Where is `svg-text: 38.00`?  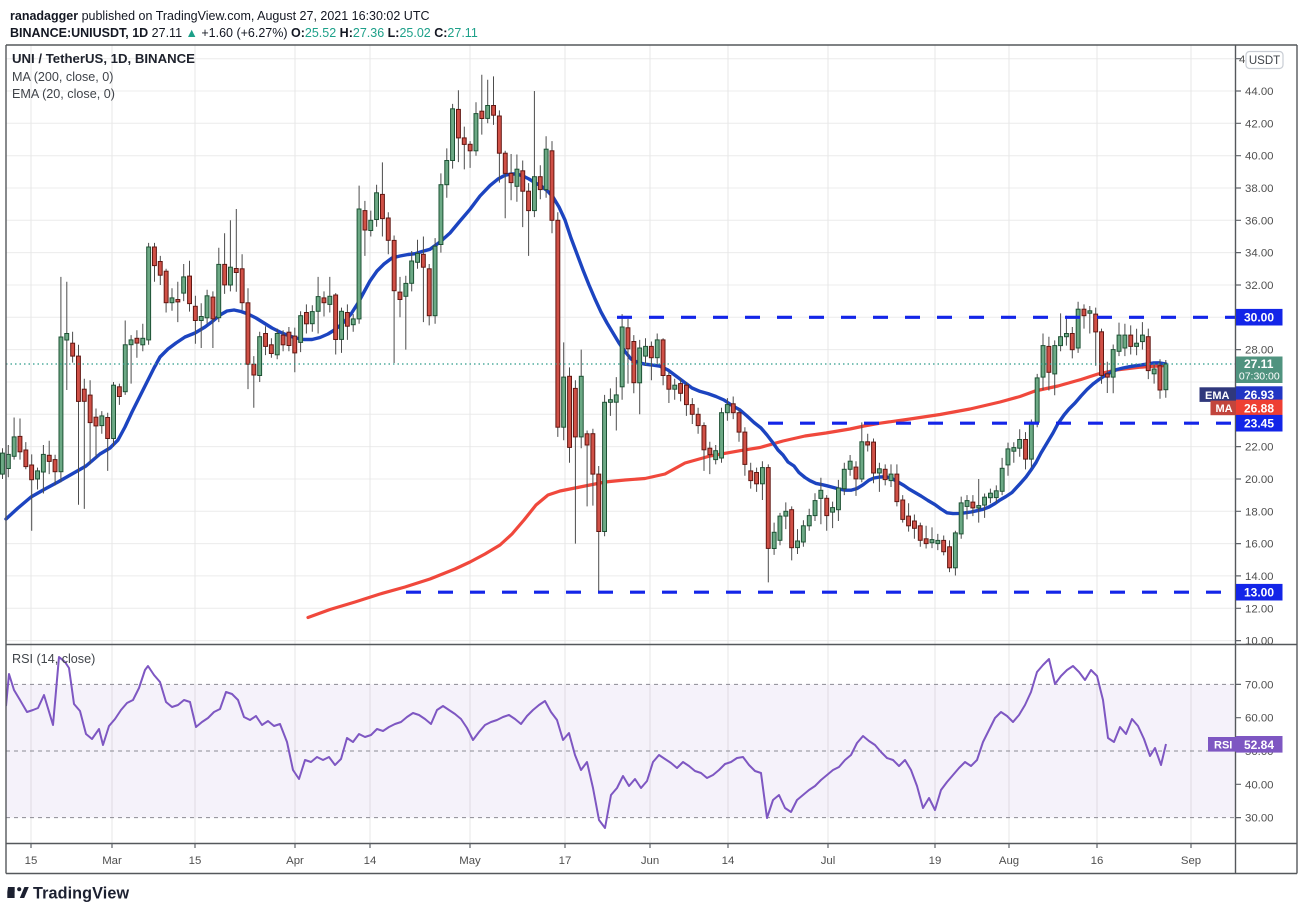 svg-text: 38.00 is located at coordinates (1259, 189).